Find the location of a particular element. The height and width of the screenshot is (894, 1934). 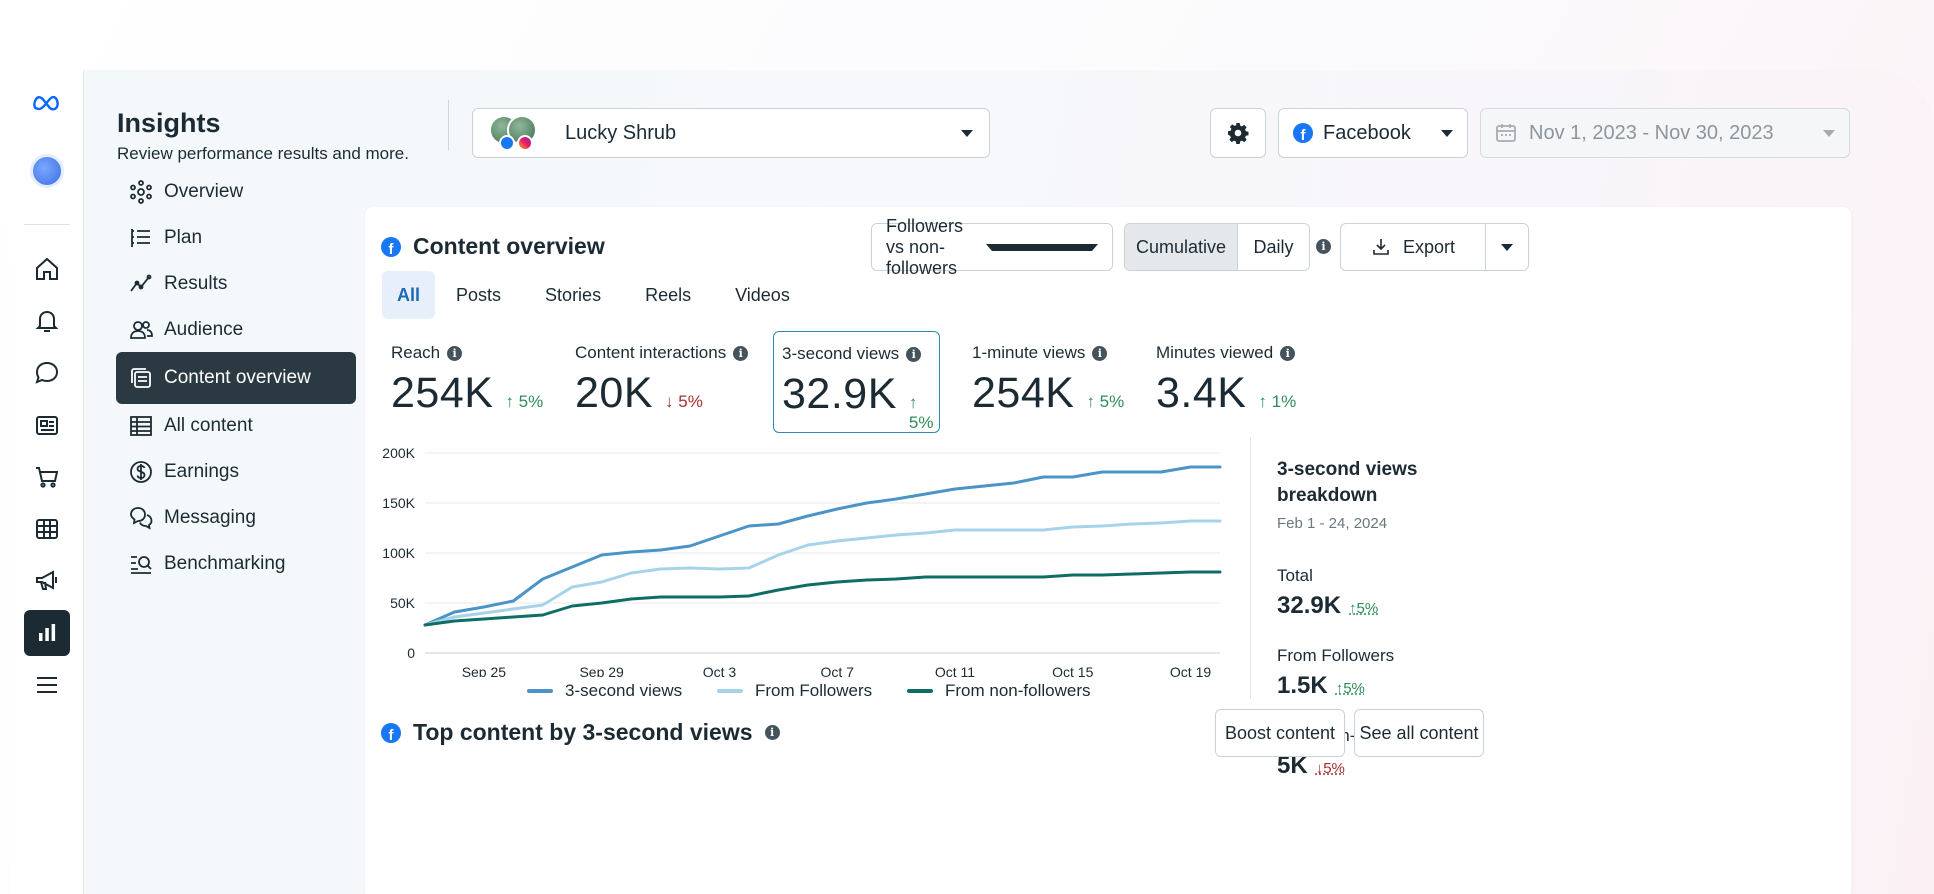

grid-icon is located at coordinates (141, 426).